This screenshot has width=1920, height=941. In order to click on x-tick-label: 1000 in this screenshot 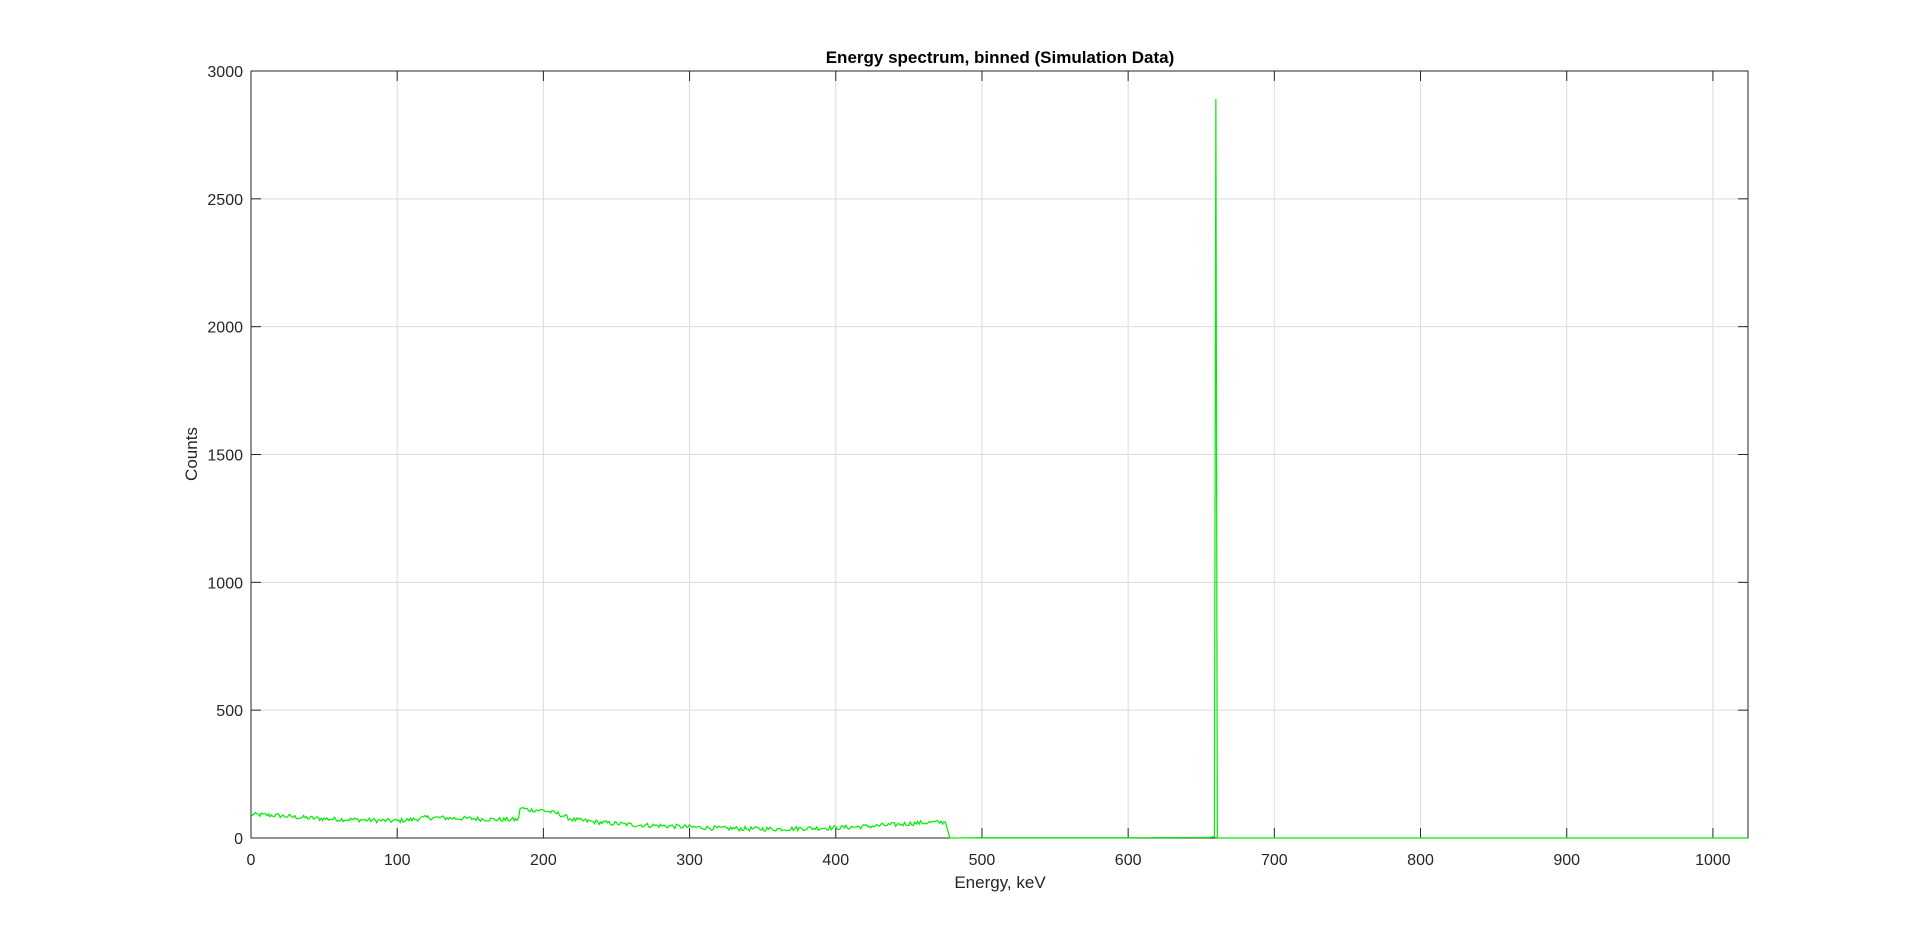, I will do `click(1713, 860)`.